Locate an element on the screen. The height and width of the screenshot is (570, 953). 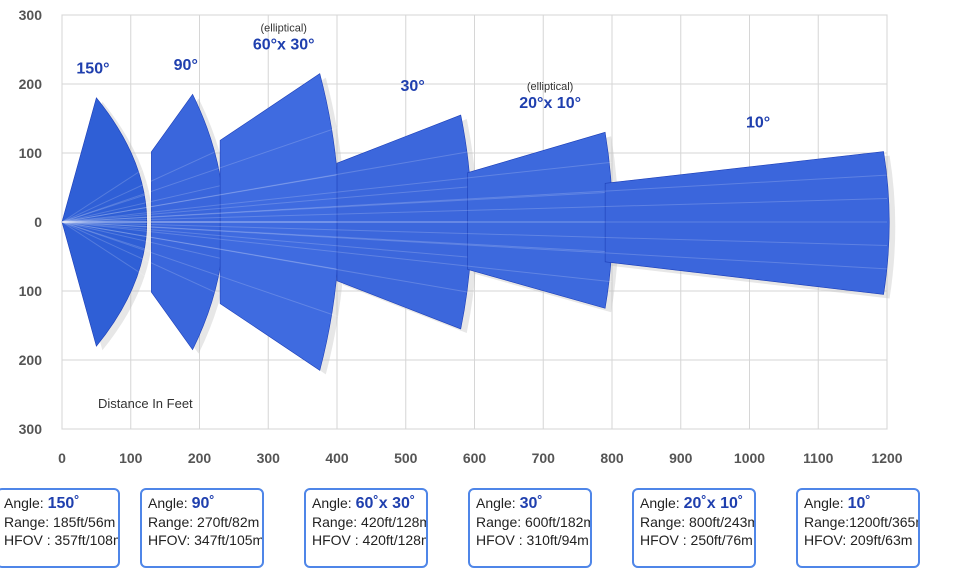
x-tick-label: 300 is located at coordinates (269, 458).